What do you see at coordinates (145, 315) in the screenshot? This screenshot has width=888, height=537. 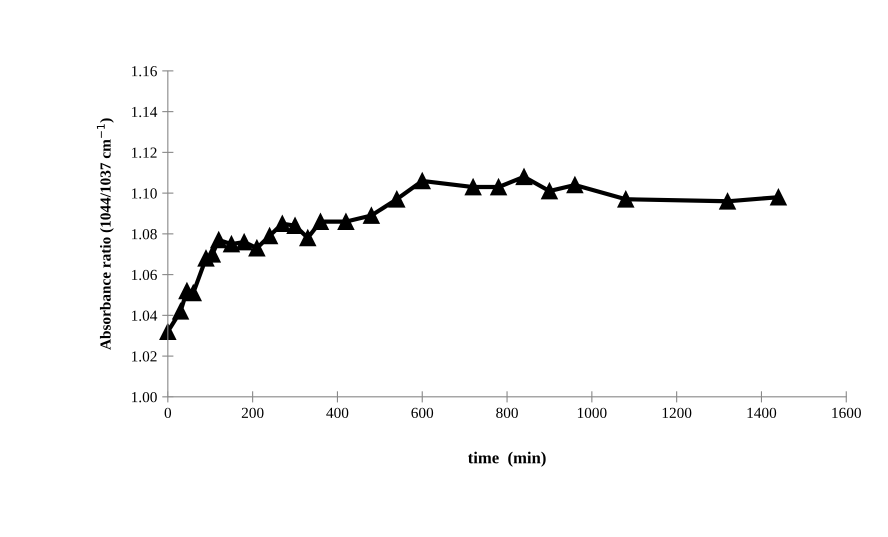 I see `y-tick-label: 1.04` at bounding box center [145, 315].